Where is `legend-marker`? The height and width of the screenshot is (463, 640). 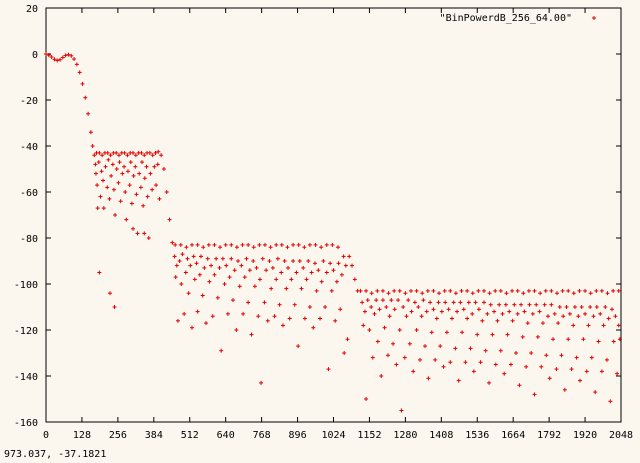
legend-marker is located at coordinates (594, 18).